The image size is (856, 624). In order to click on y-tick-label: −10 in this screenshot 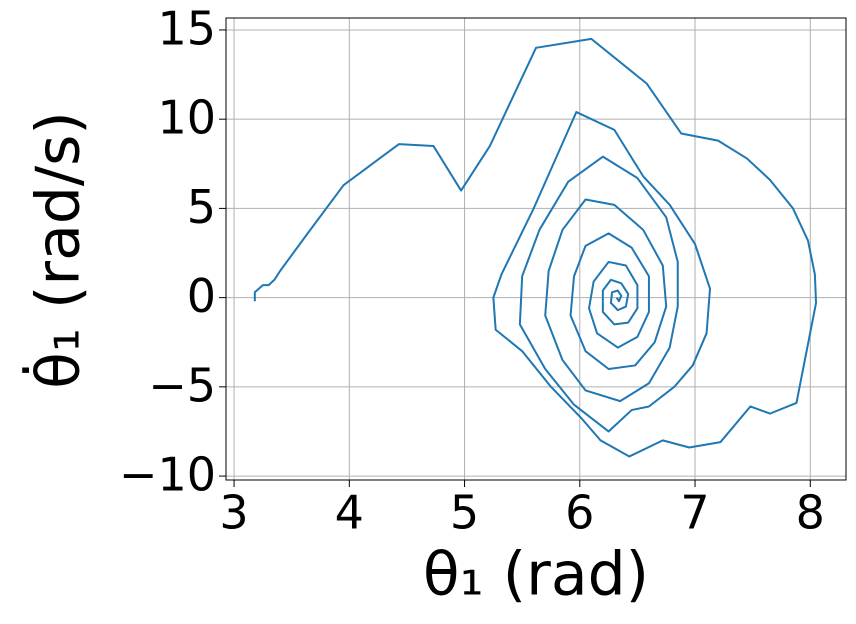, I will do `click(167, 475)`.